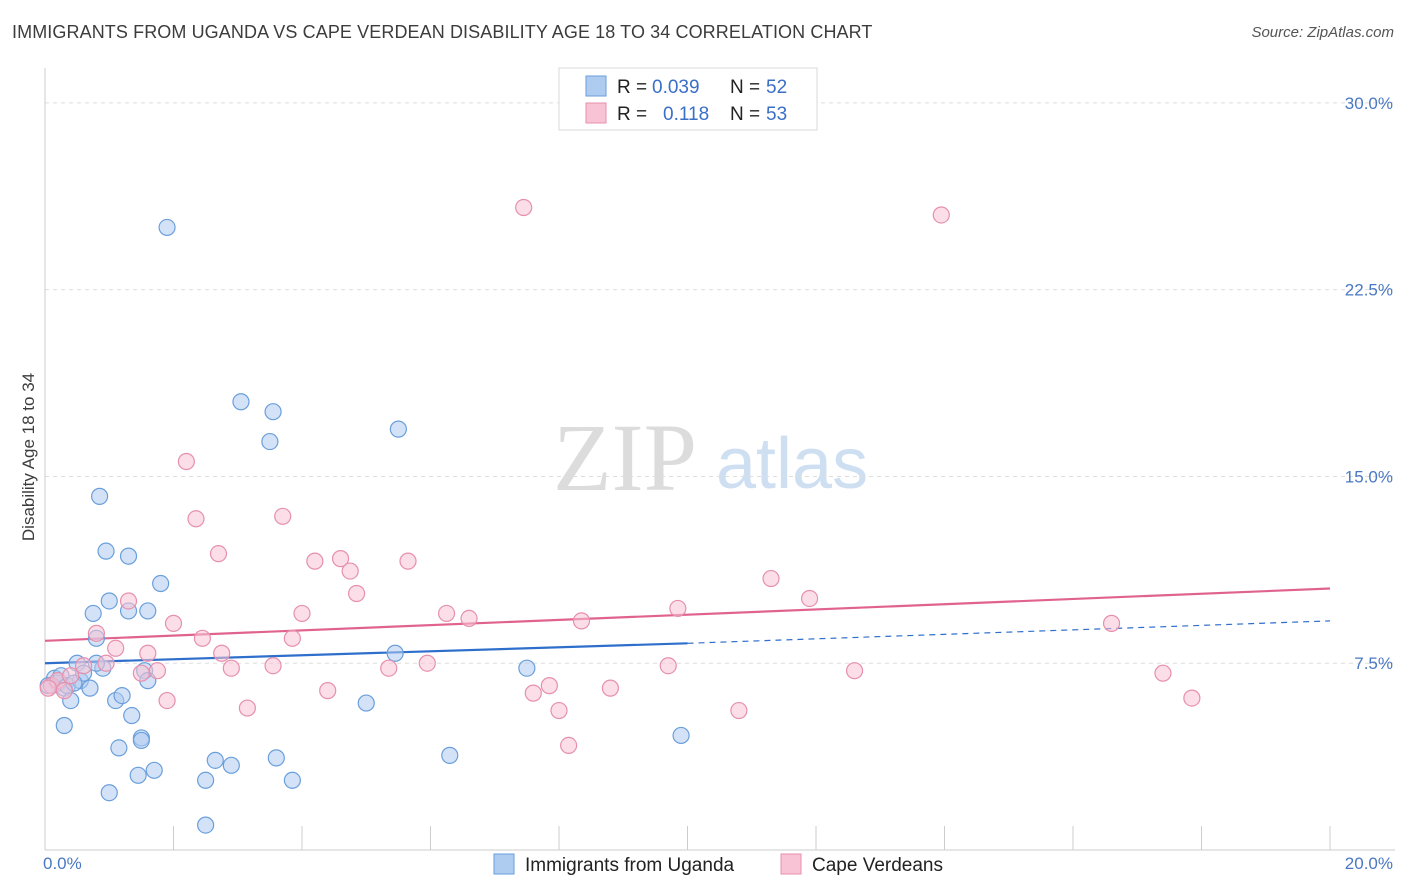 The image size is (1406, 892). Describe the element at coordinates (792, 464) in the screenshot. I see `watermark-atlas: atlas` at that location.